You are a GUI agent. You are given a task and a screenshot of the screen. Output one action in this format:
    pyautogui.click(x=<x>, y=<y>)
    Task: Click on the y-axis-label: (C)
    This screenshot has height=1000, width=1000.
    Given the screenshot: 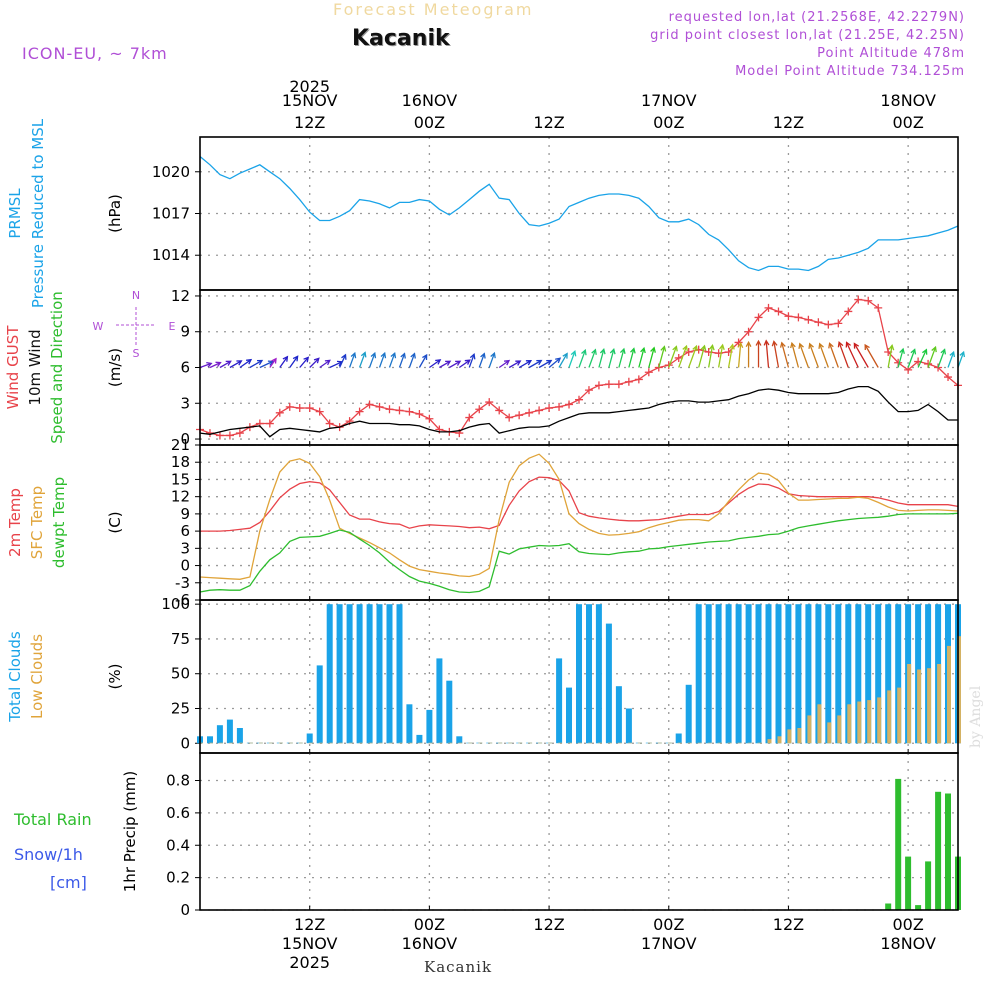 What is the action you would take?
    pyautogui.click(x=115, y=522)
    